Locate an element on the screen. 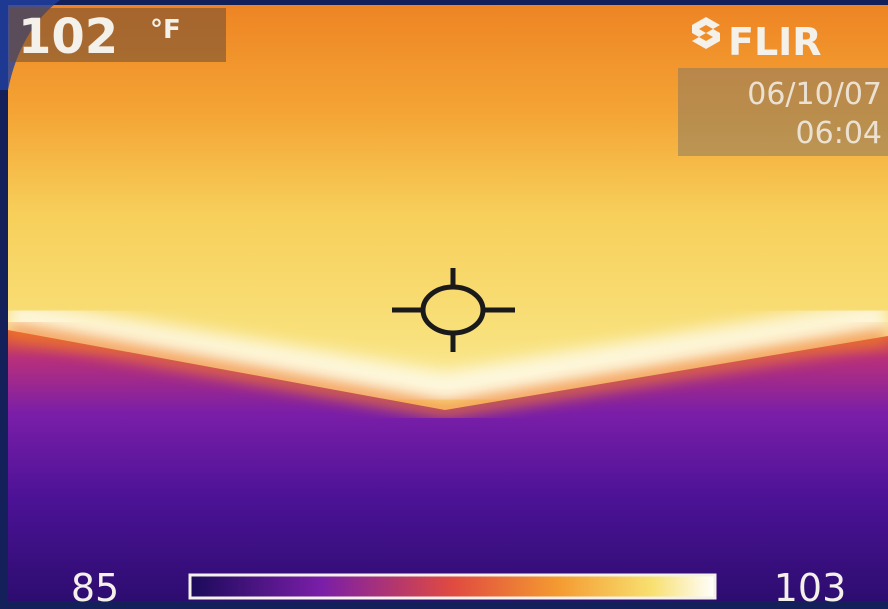 This screenshot has height=609, width=888. spot-temperature: 102 is located at coordinates (68, 37).